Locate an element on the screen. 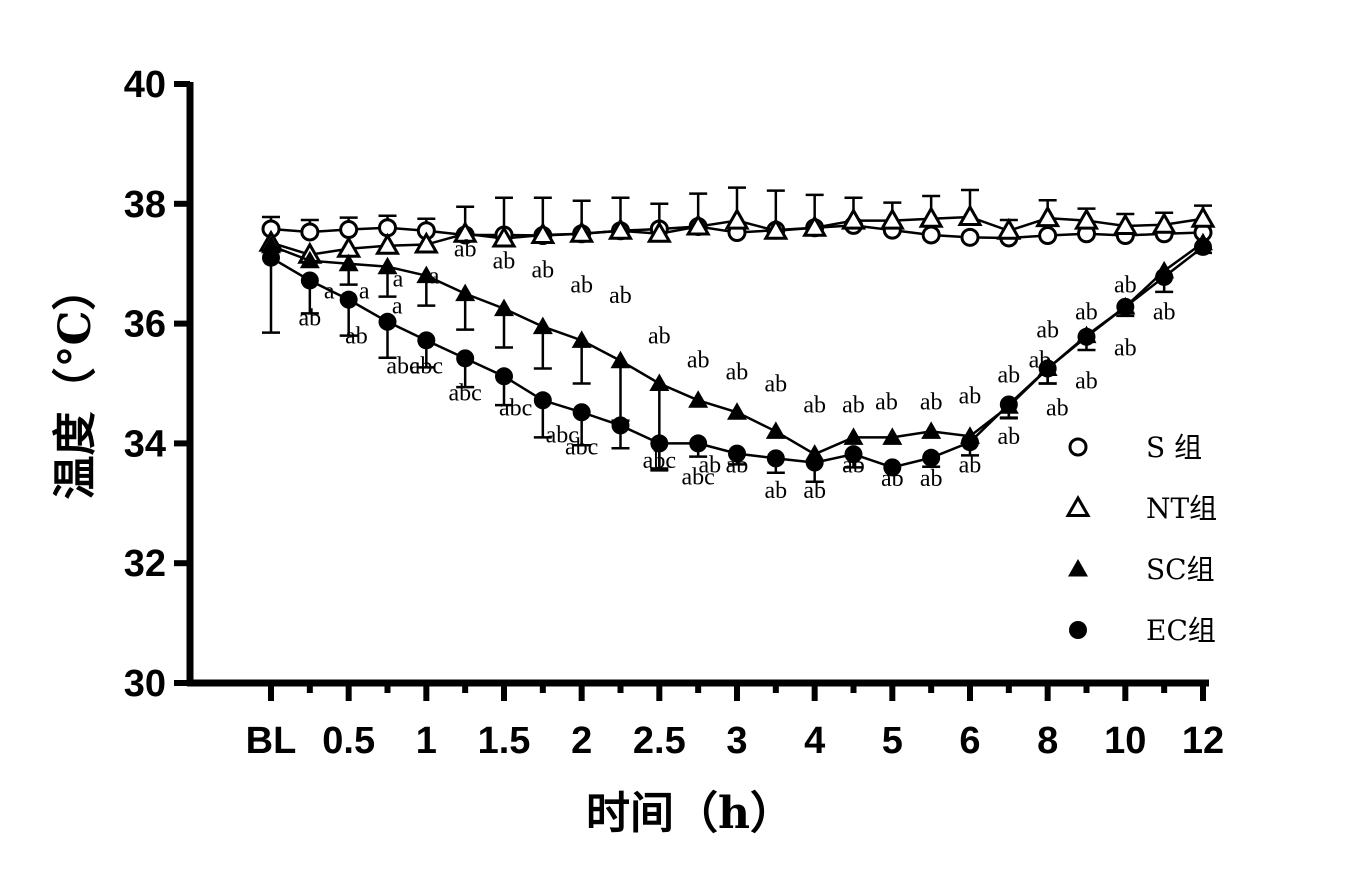  x-tick-label: 5 is located at coordinates (892, 741).